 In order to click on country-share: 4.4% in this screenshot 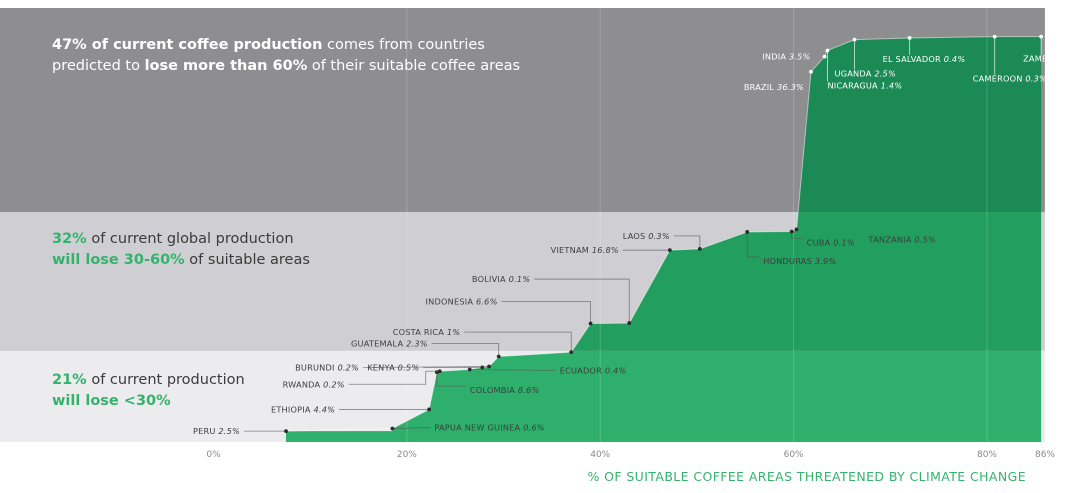, I will do `click(325, 409)`.